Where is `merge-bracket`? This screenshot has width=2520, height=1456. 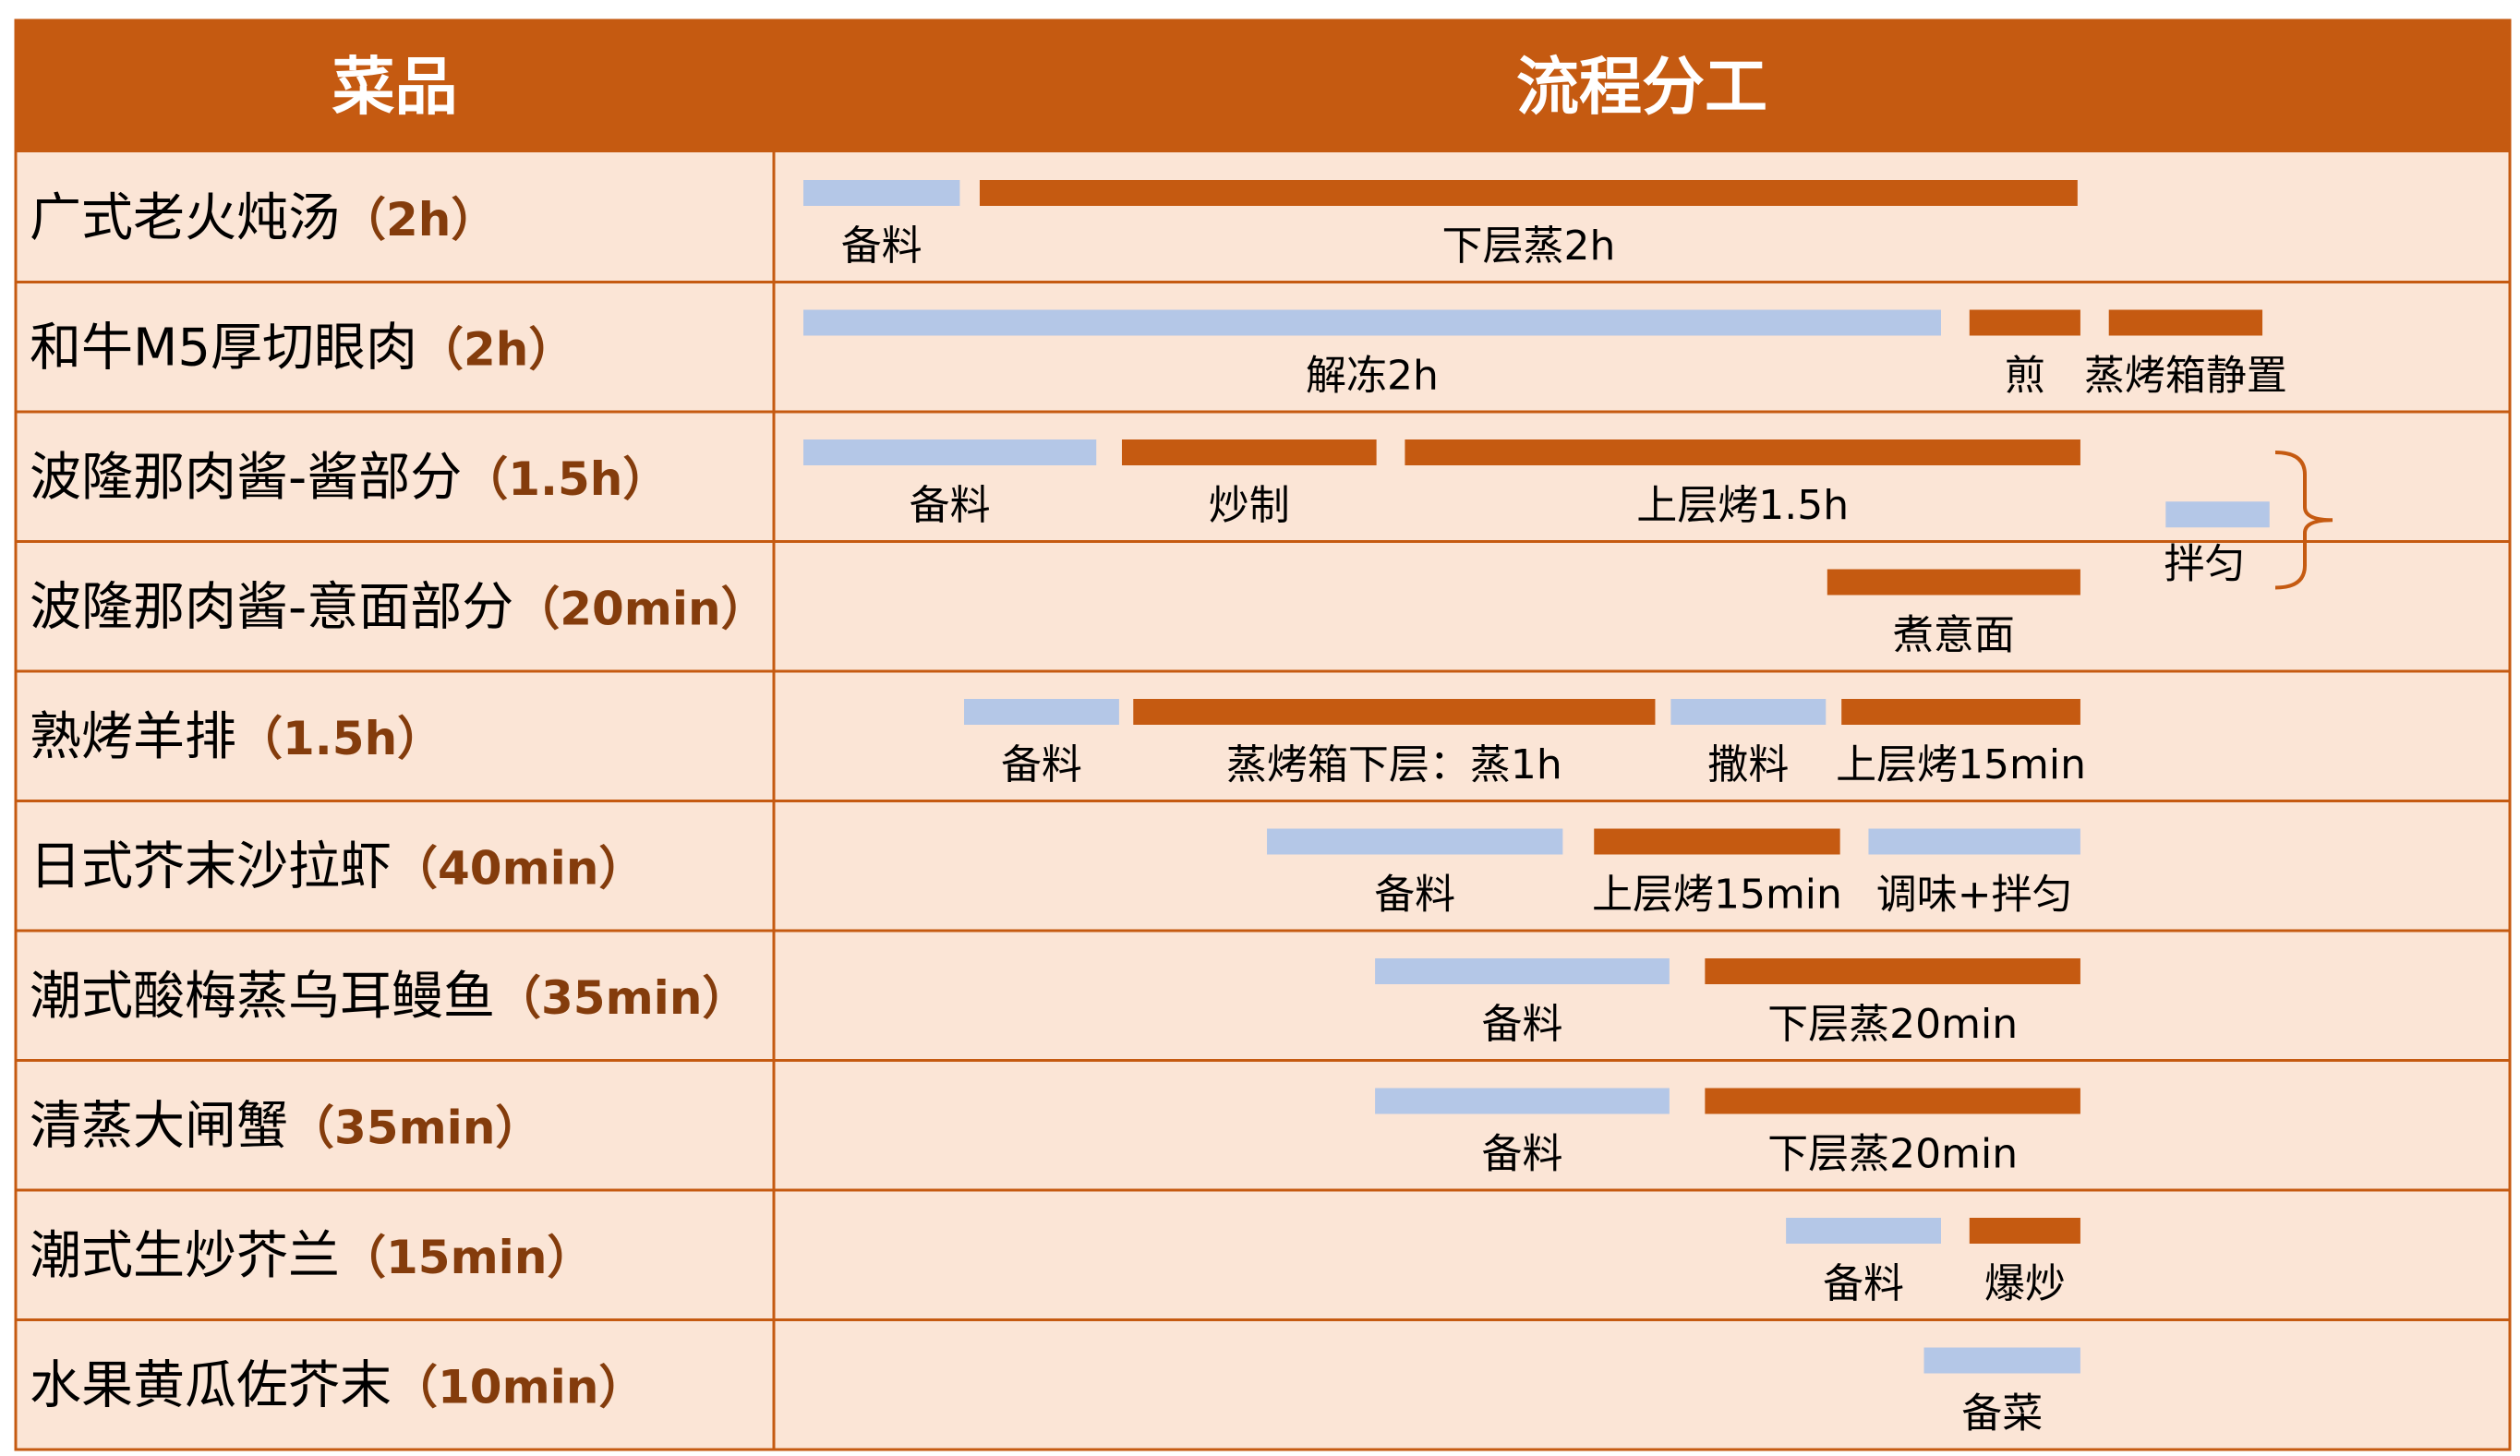
merge-bracket is located at coordinates (2303, 520).